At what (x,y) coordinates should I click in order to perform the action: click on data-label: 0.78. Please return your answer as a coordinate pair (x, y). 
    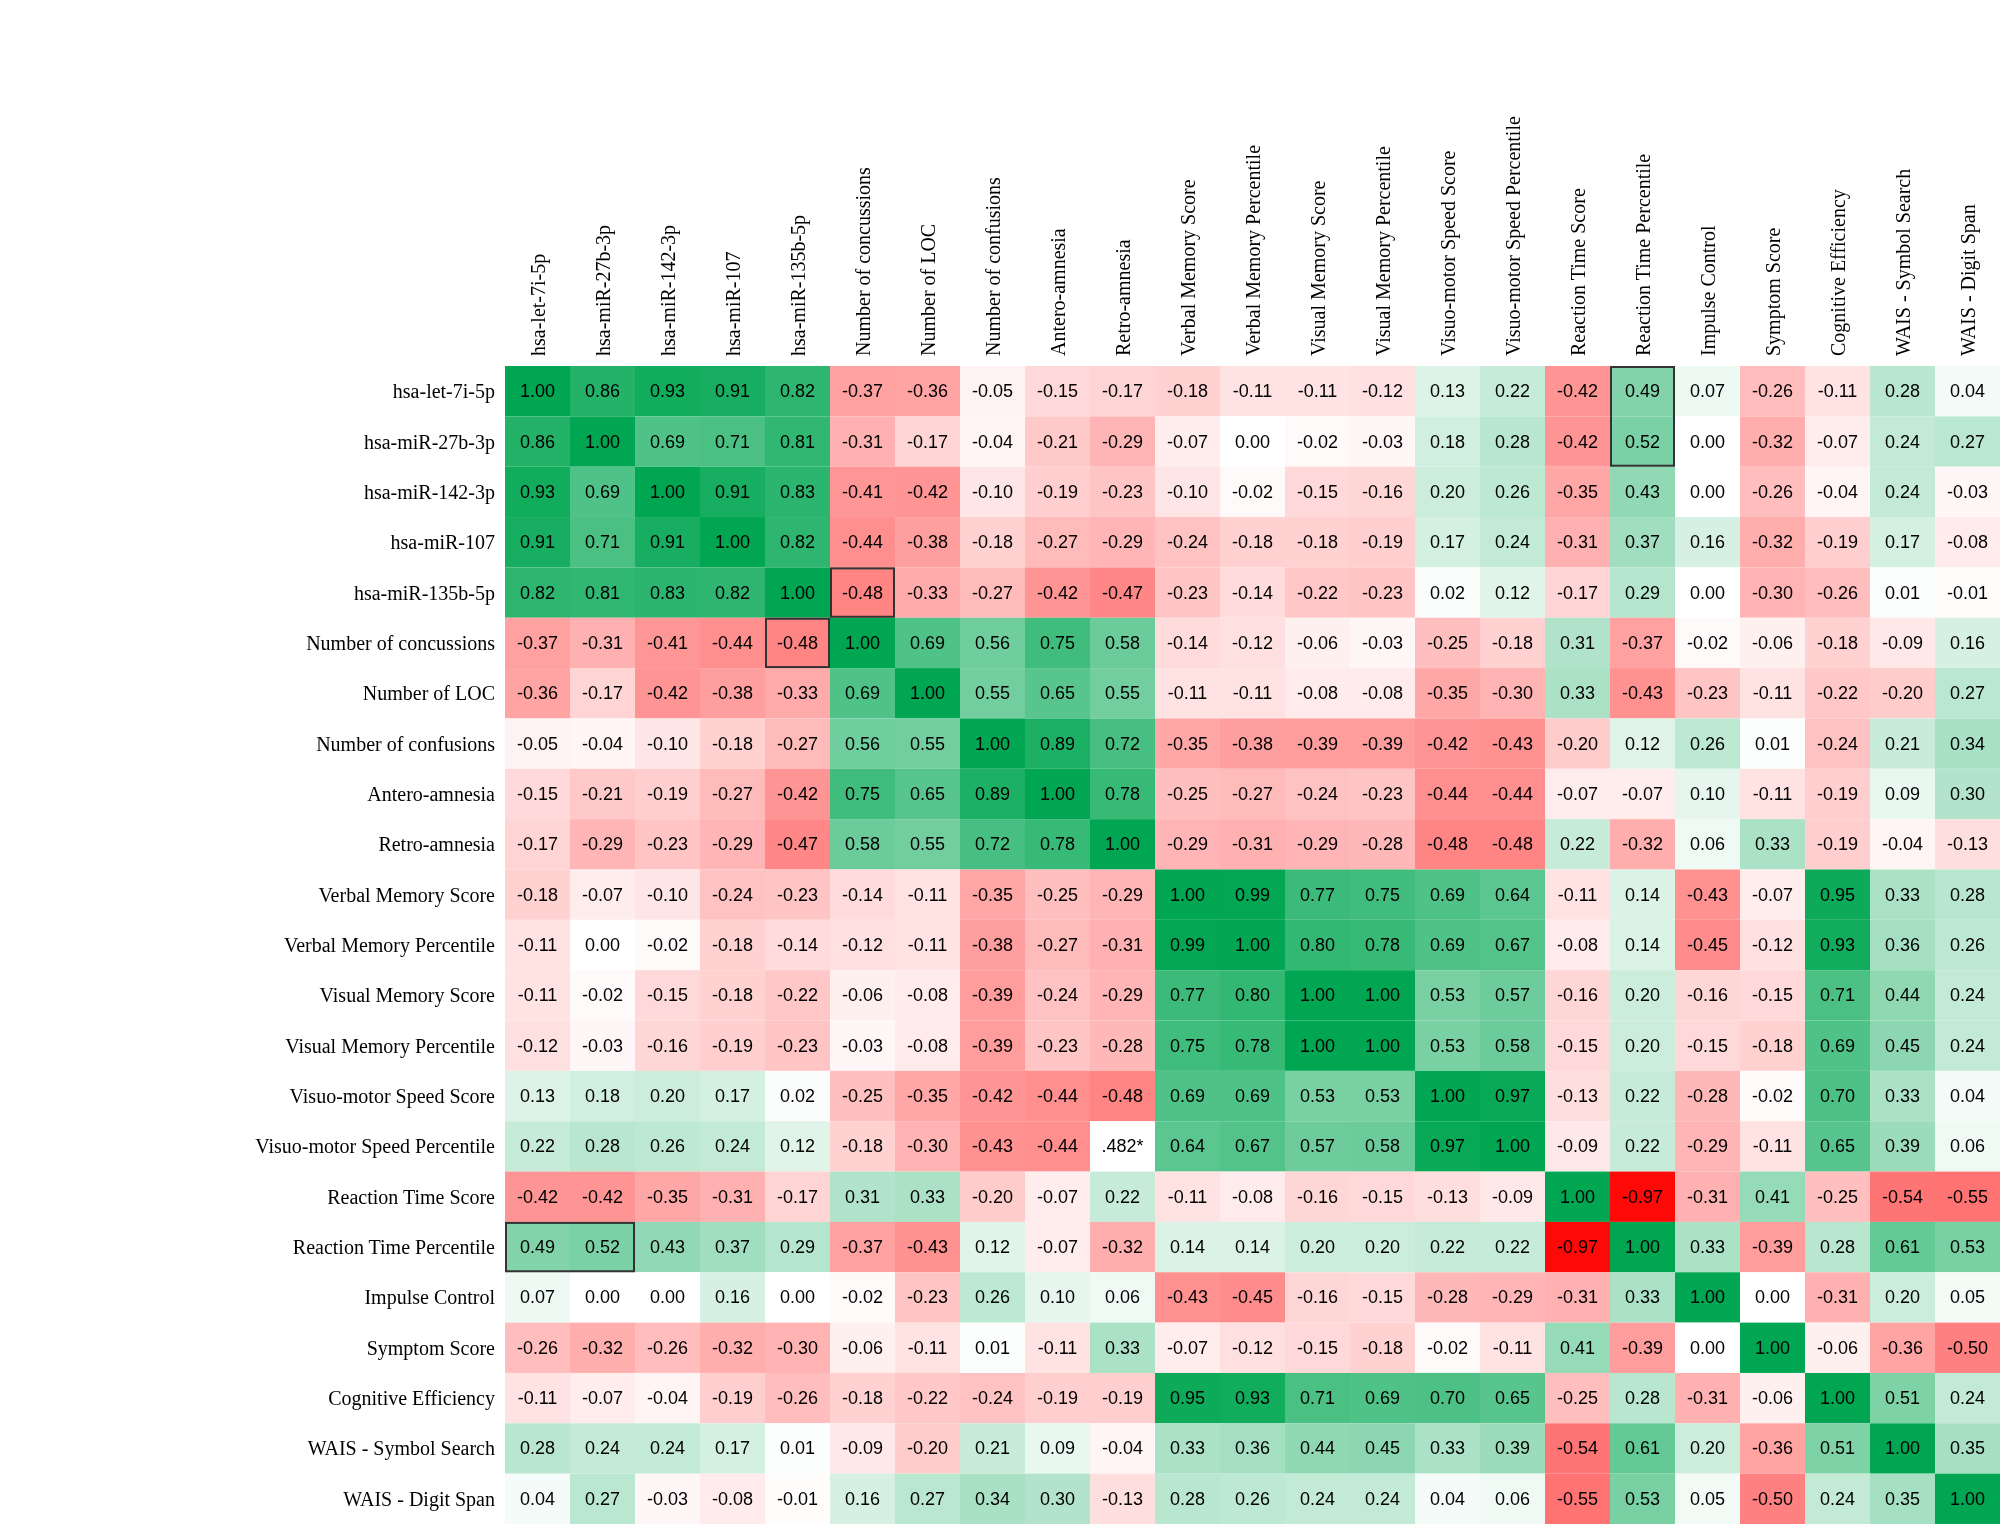
    Looking at the image, I should click on (1252, 1045).